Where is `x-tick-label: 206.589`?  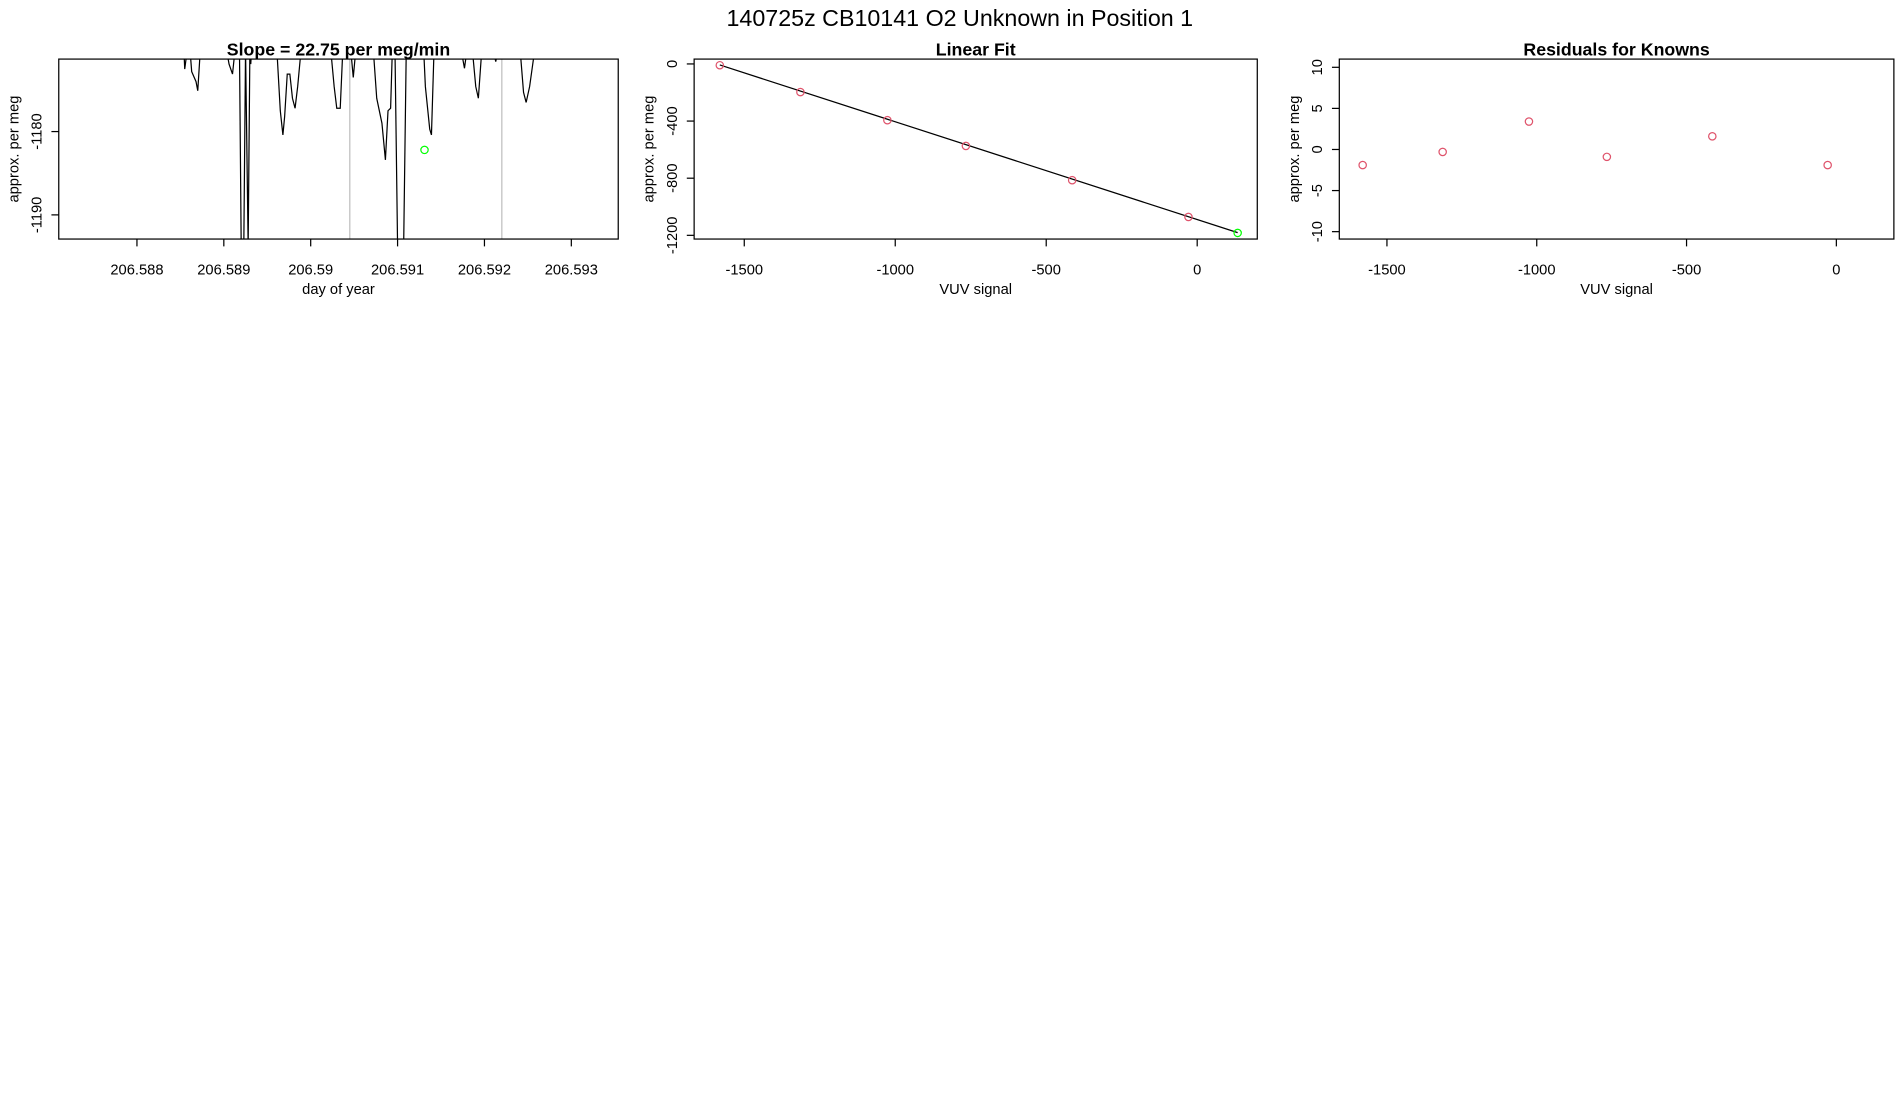
x-tick-label: 206.589 is located at coordinates (223, 271).